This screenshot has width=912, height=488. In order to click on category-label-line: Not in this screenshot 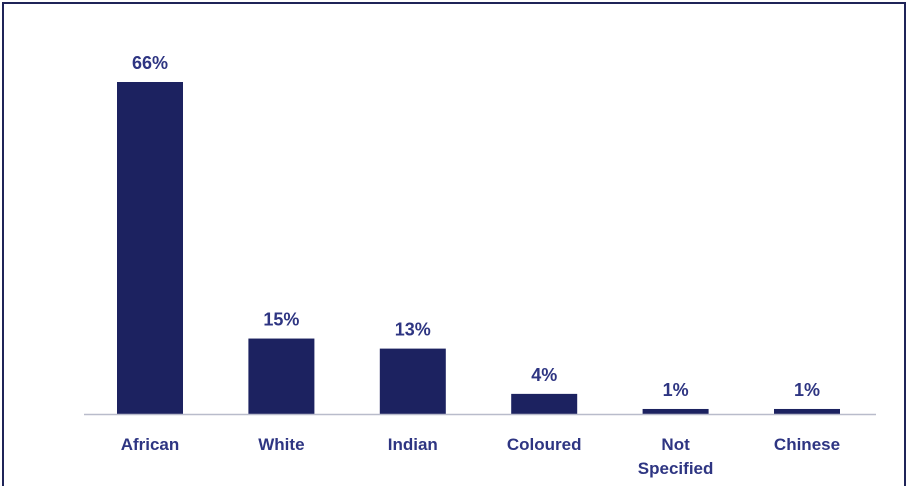, I will do `click(675, 444)`.